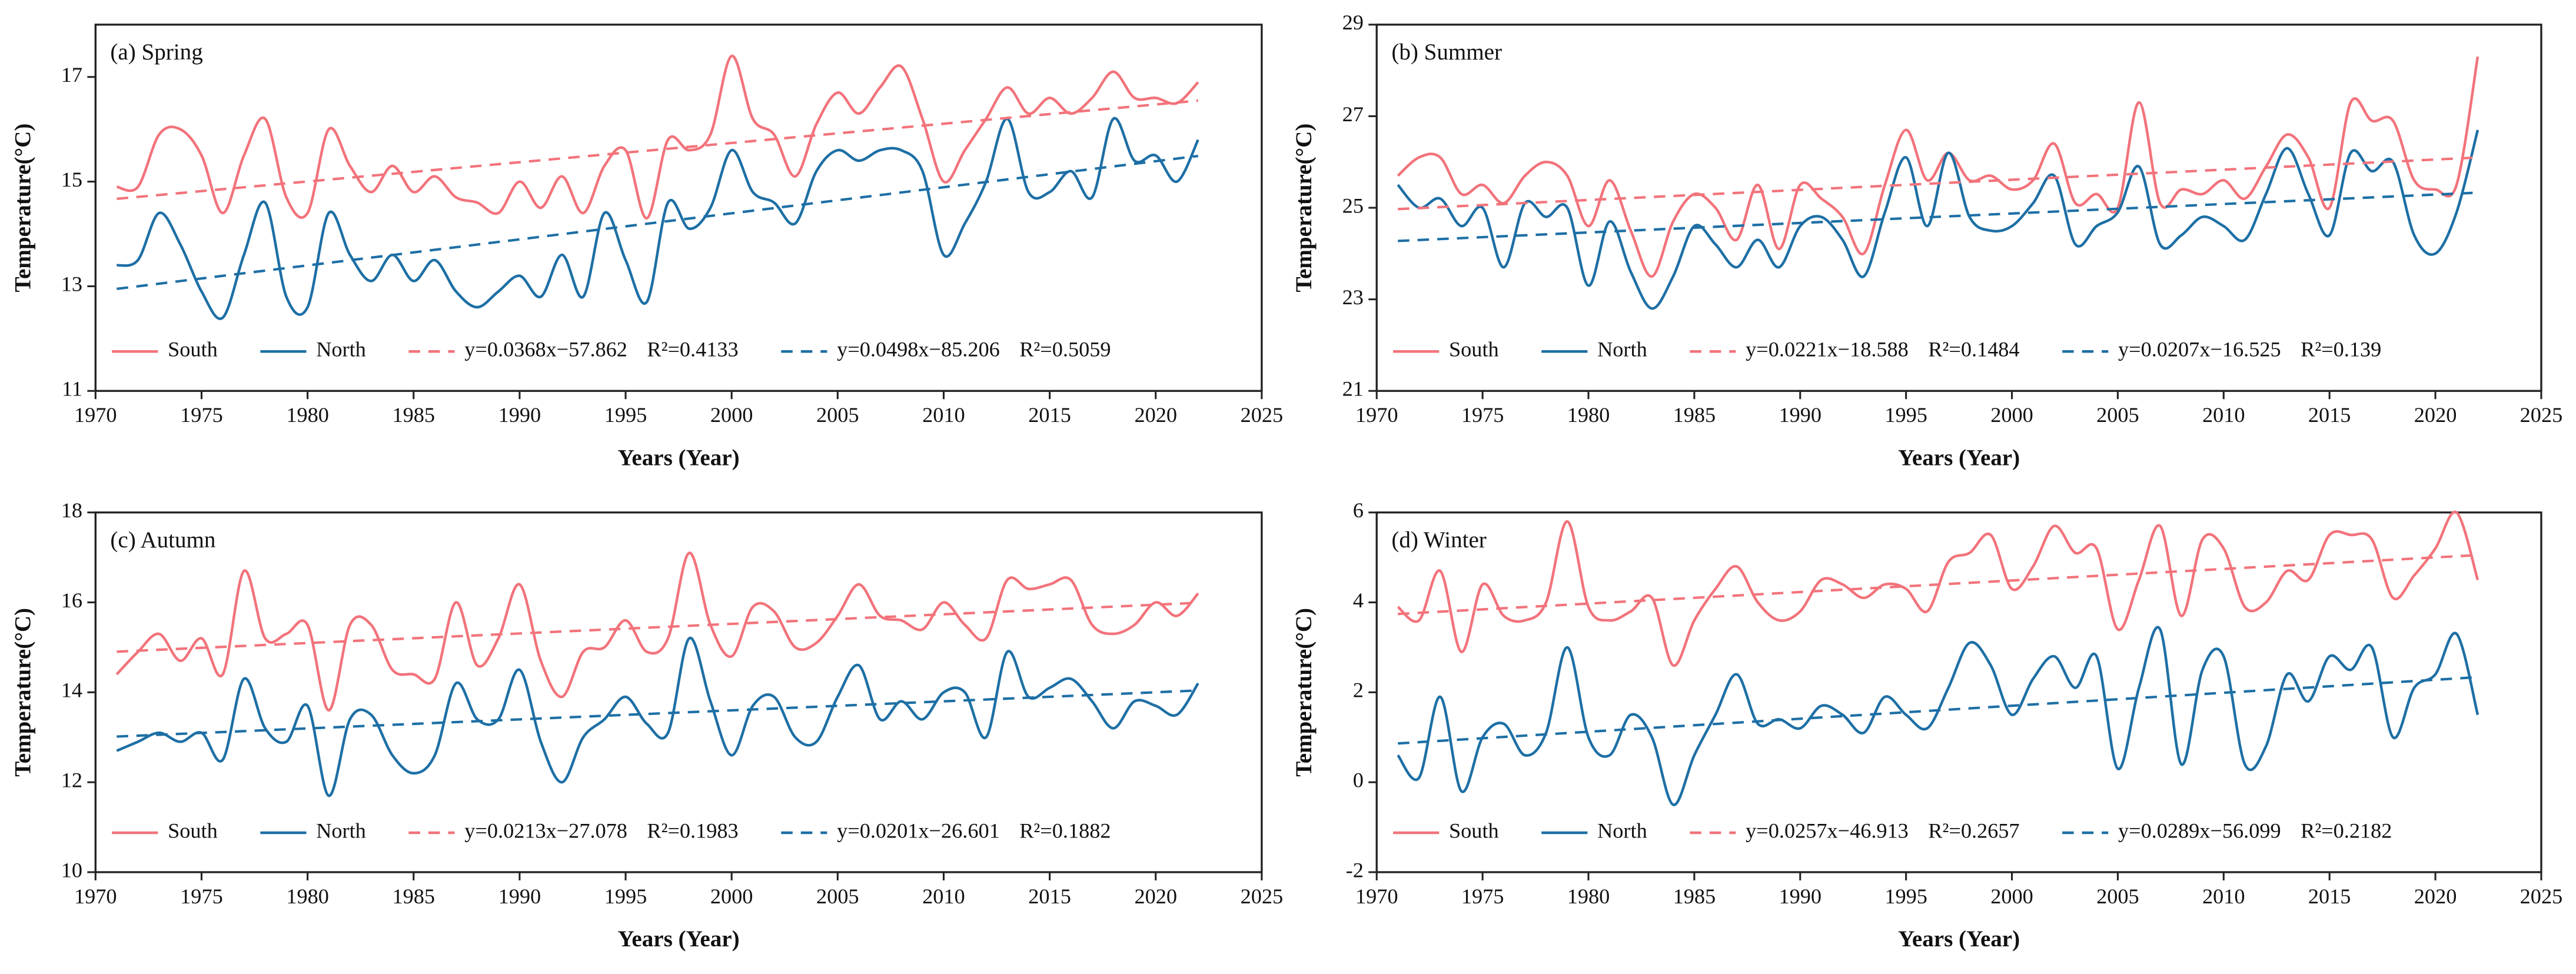  I want to click on y-tick-label: 2, so click(1358, 690).